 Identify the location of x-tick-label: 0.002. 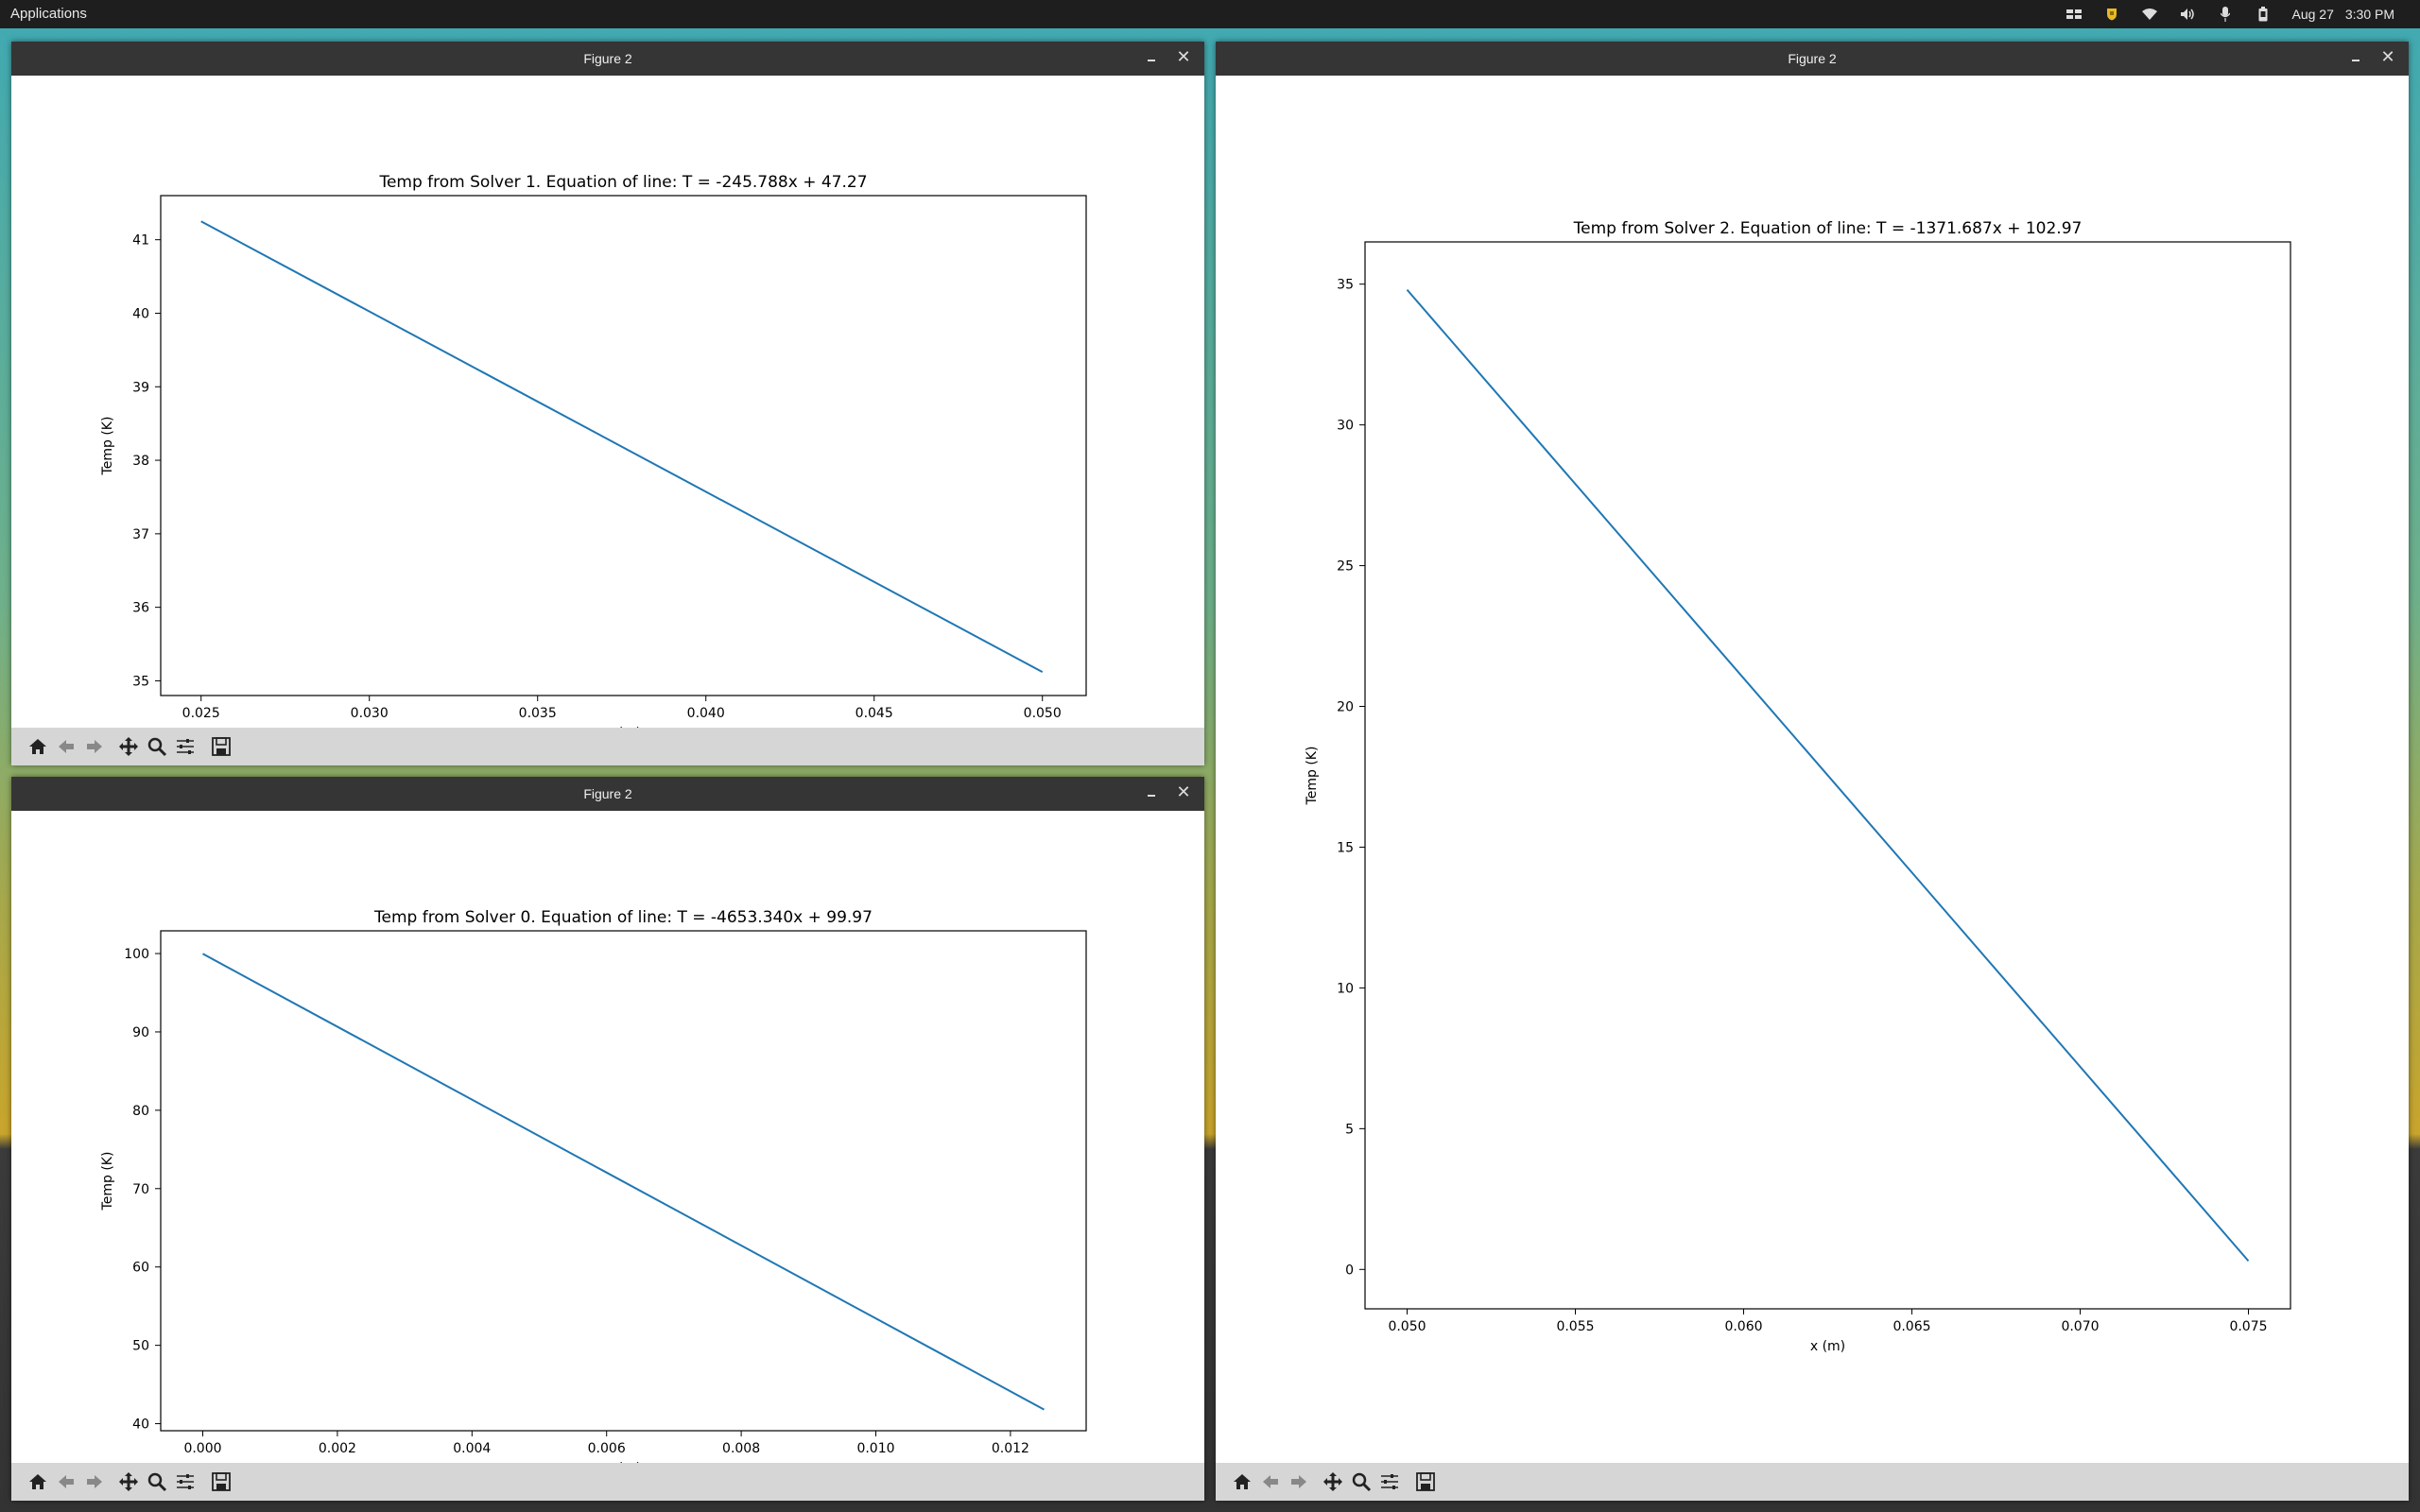
(337, 1448).